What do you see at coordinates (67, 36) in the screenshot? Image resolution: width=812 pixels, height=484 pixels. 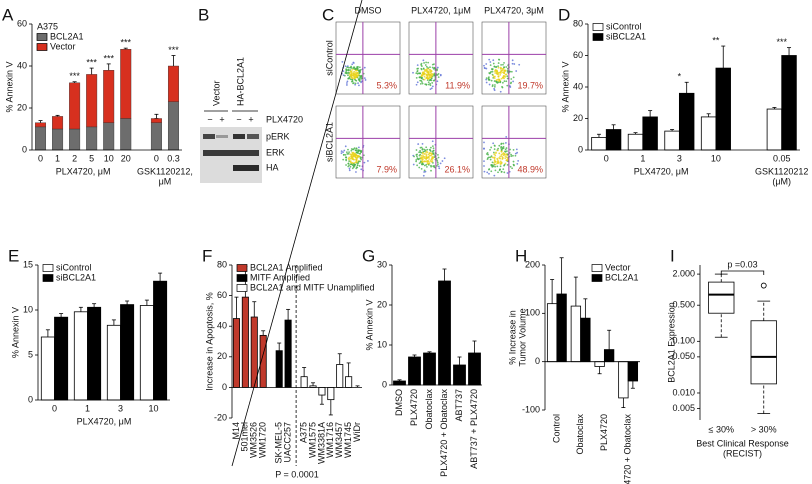 I see `legend-label: BCL2A1` at bounding box center [67, 36].